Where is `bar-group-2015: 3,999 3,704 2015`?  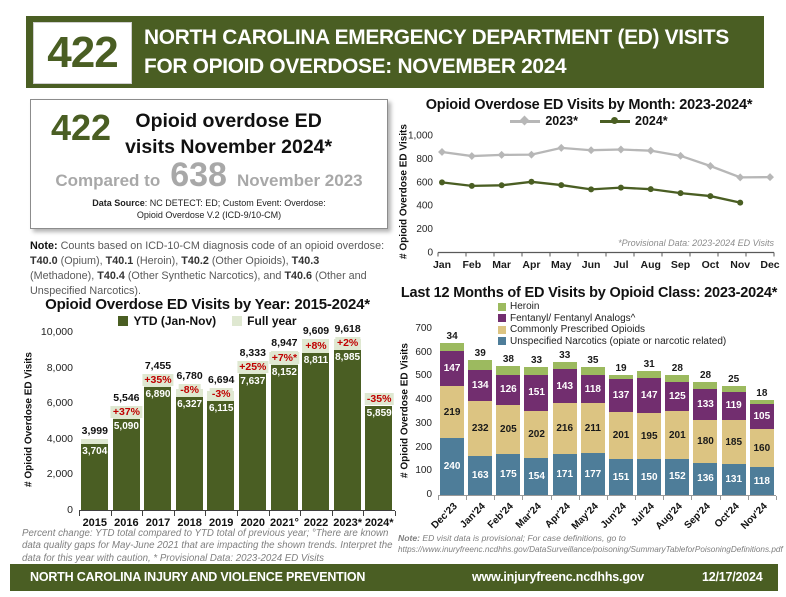
bar-group-2015: 3,999 3,704 2015 is located at coordinates (95, 430).